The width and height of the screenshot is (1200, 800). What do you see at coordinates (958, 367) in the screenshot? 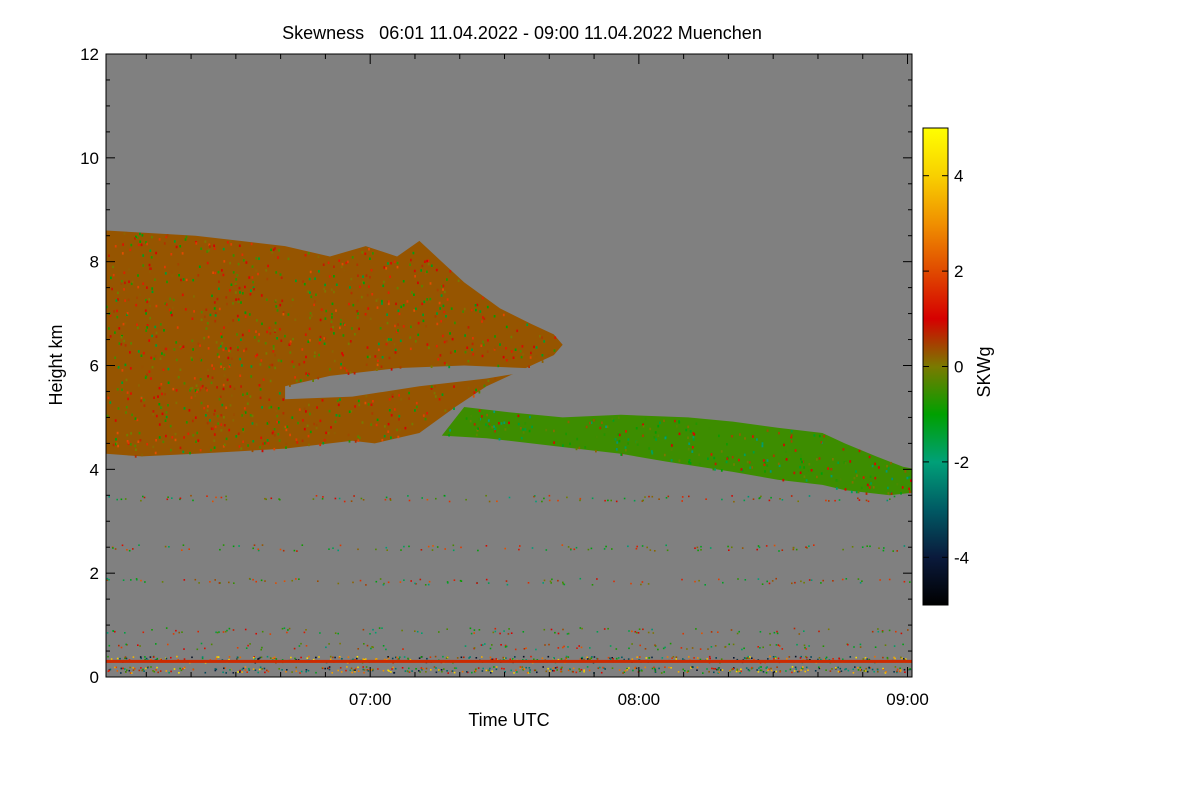
I see `colorbar-tick-label: 0` at bounding box center [958, 367].